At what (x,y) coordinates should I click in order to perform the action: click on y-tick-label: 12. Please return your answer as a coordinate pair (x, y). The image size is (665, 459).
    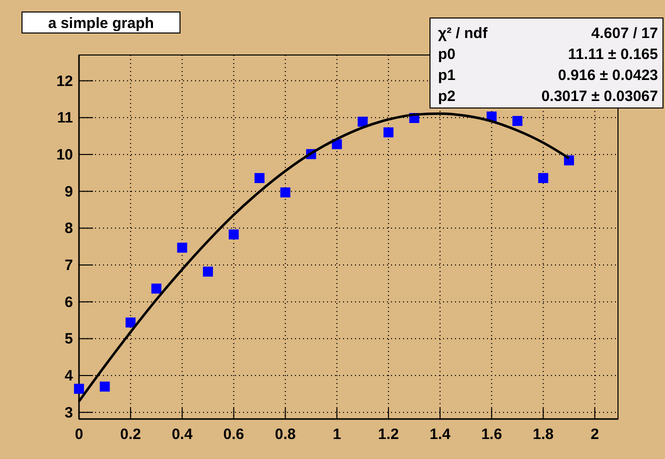
    Looking at the image, I should click on (64, 81).